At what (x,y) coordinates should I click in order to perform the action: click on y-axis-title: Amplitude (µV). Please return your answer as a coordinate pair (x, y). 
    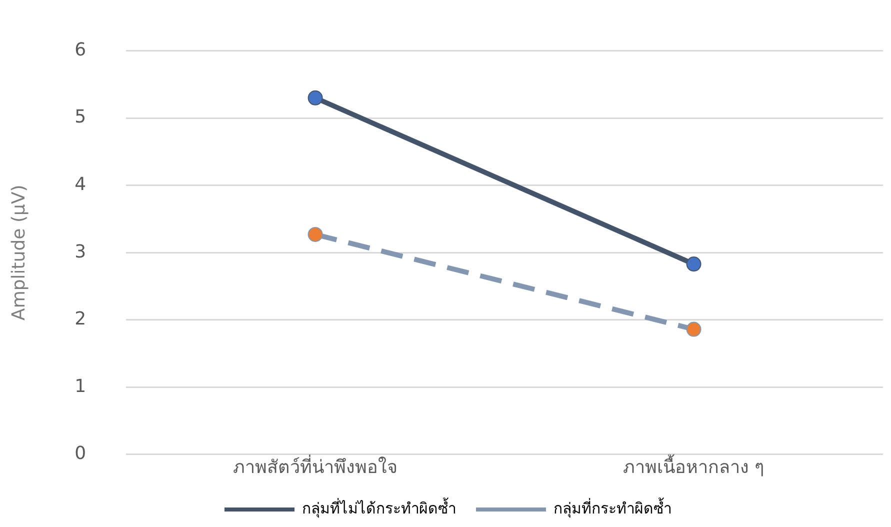
    Looking at the image, I should click on (19, 252).